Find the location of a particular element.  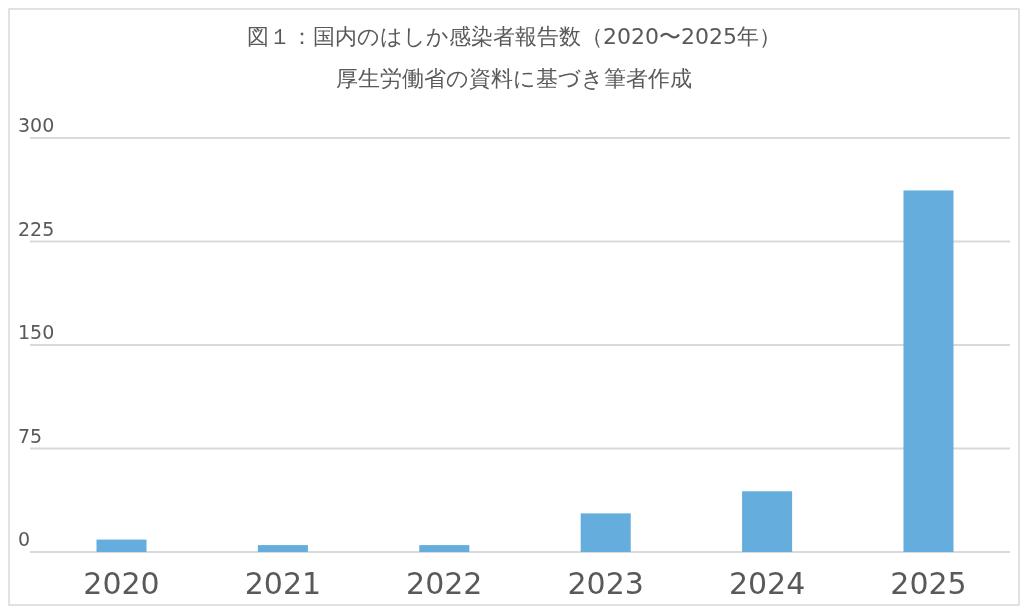

y-tick-label: 0 is located at coordinates (24, 539).